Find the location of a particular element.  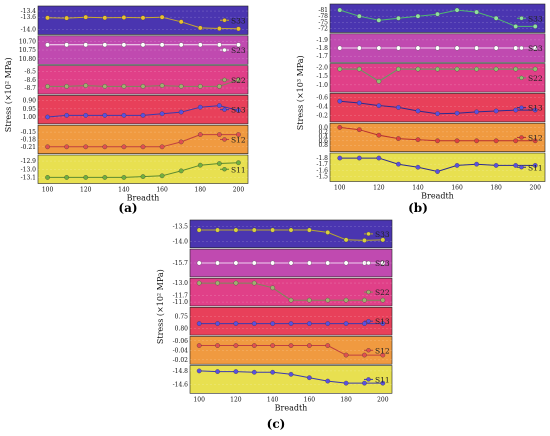

ytick-S13-0: 0.80 is located at coordinates (182, 328).